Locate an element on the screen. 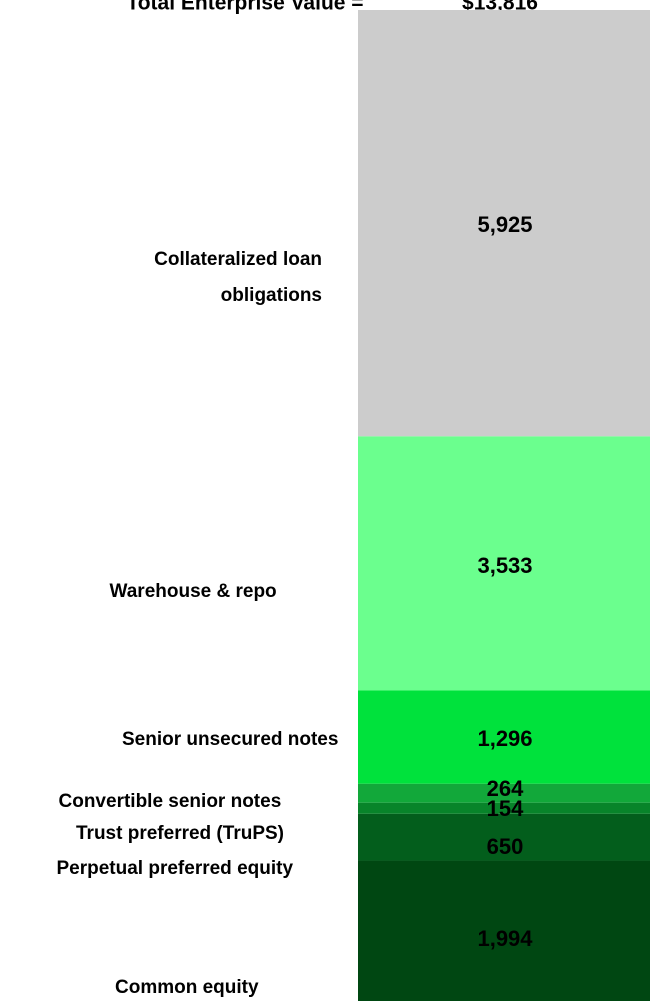 The width and height of the screenshot is (650, 1001). value-label: 1,994 is located at coordinates (505, 938).